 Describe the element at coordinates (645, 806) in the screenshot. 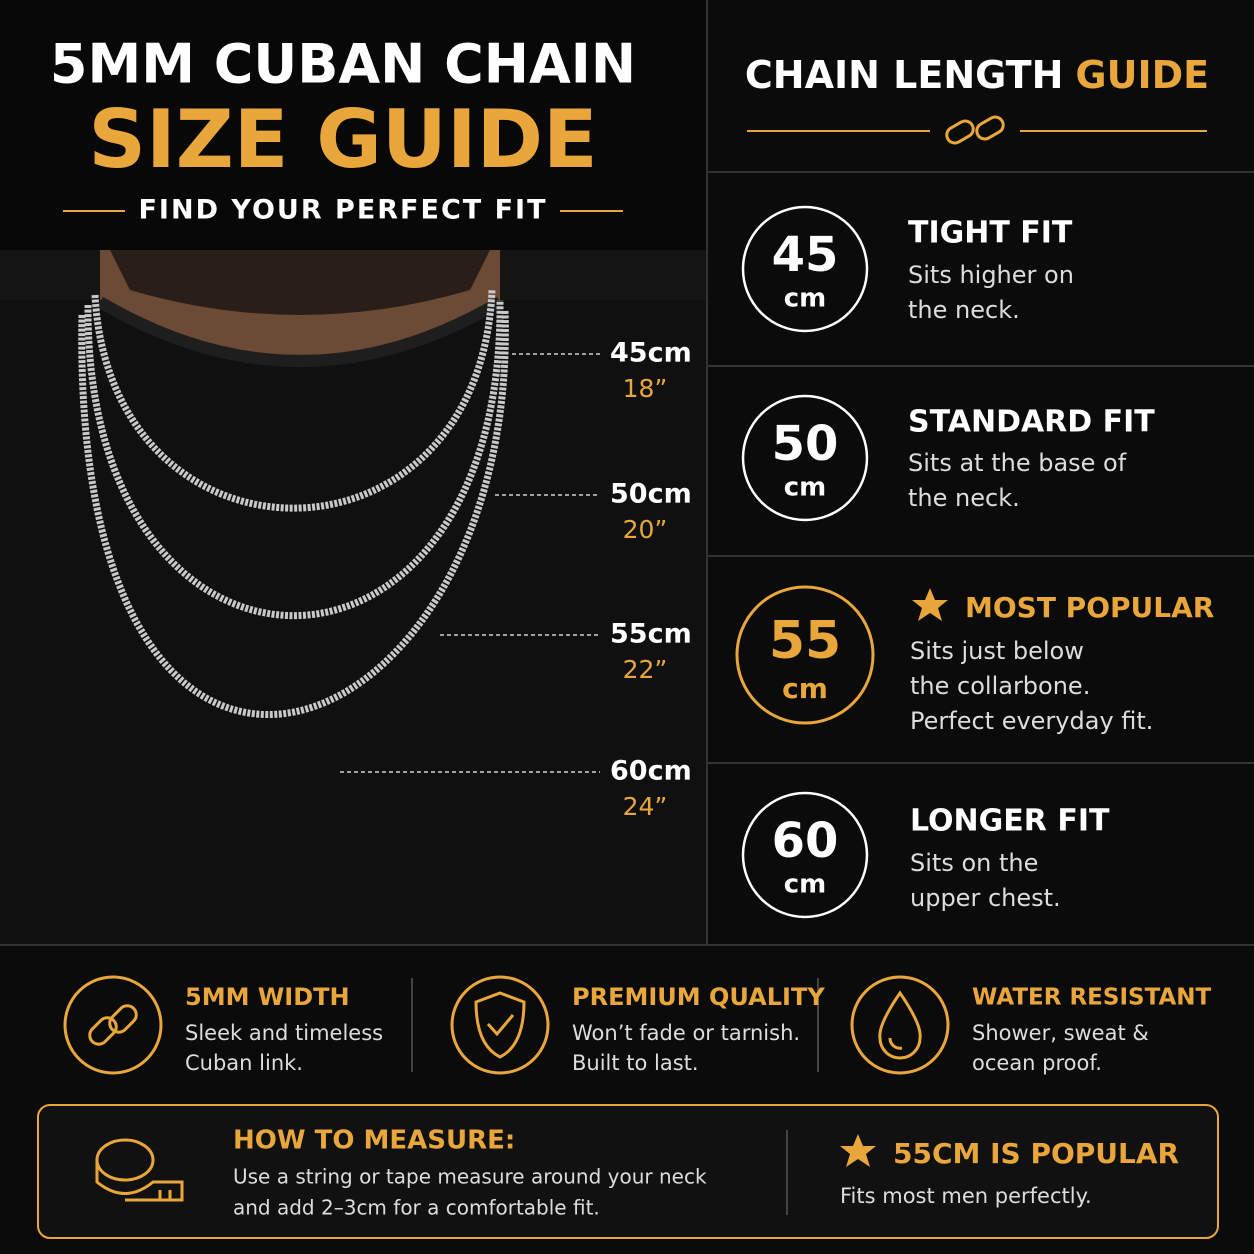

I see `label-inch: 24”` at that location.